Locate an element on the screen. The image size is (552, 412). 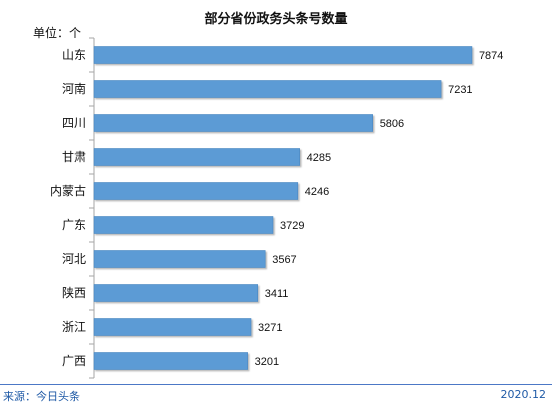
date-note: 2020.12 is located at coordinates (523, 394).